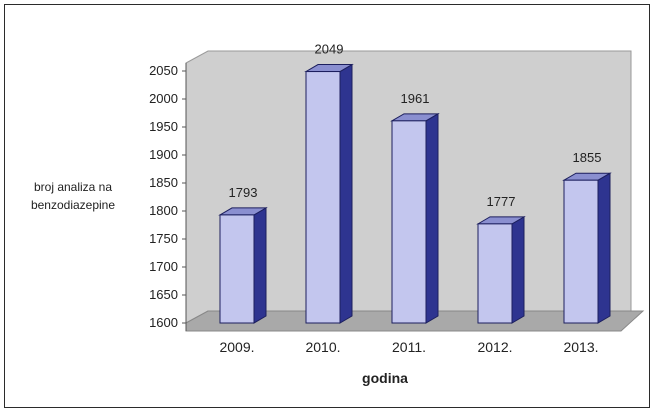 The width and height of the screenshot is (658, 416). I want to click on x-tick-label-2011.: 2011., so click(409, 347).